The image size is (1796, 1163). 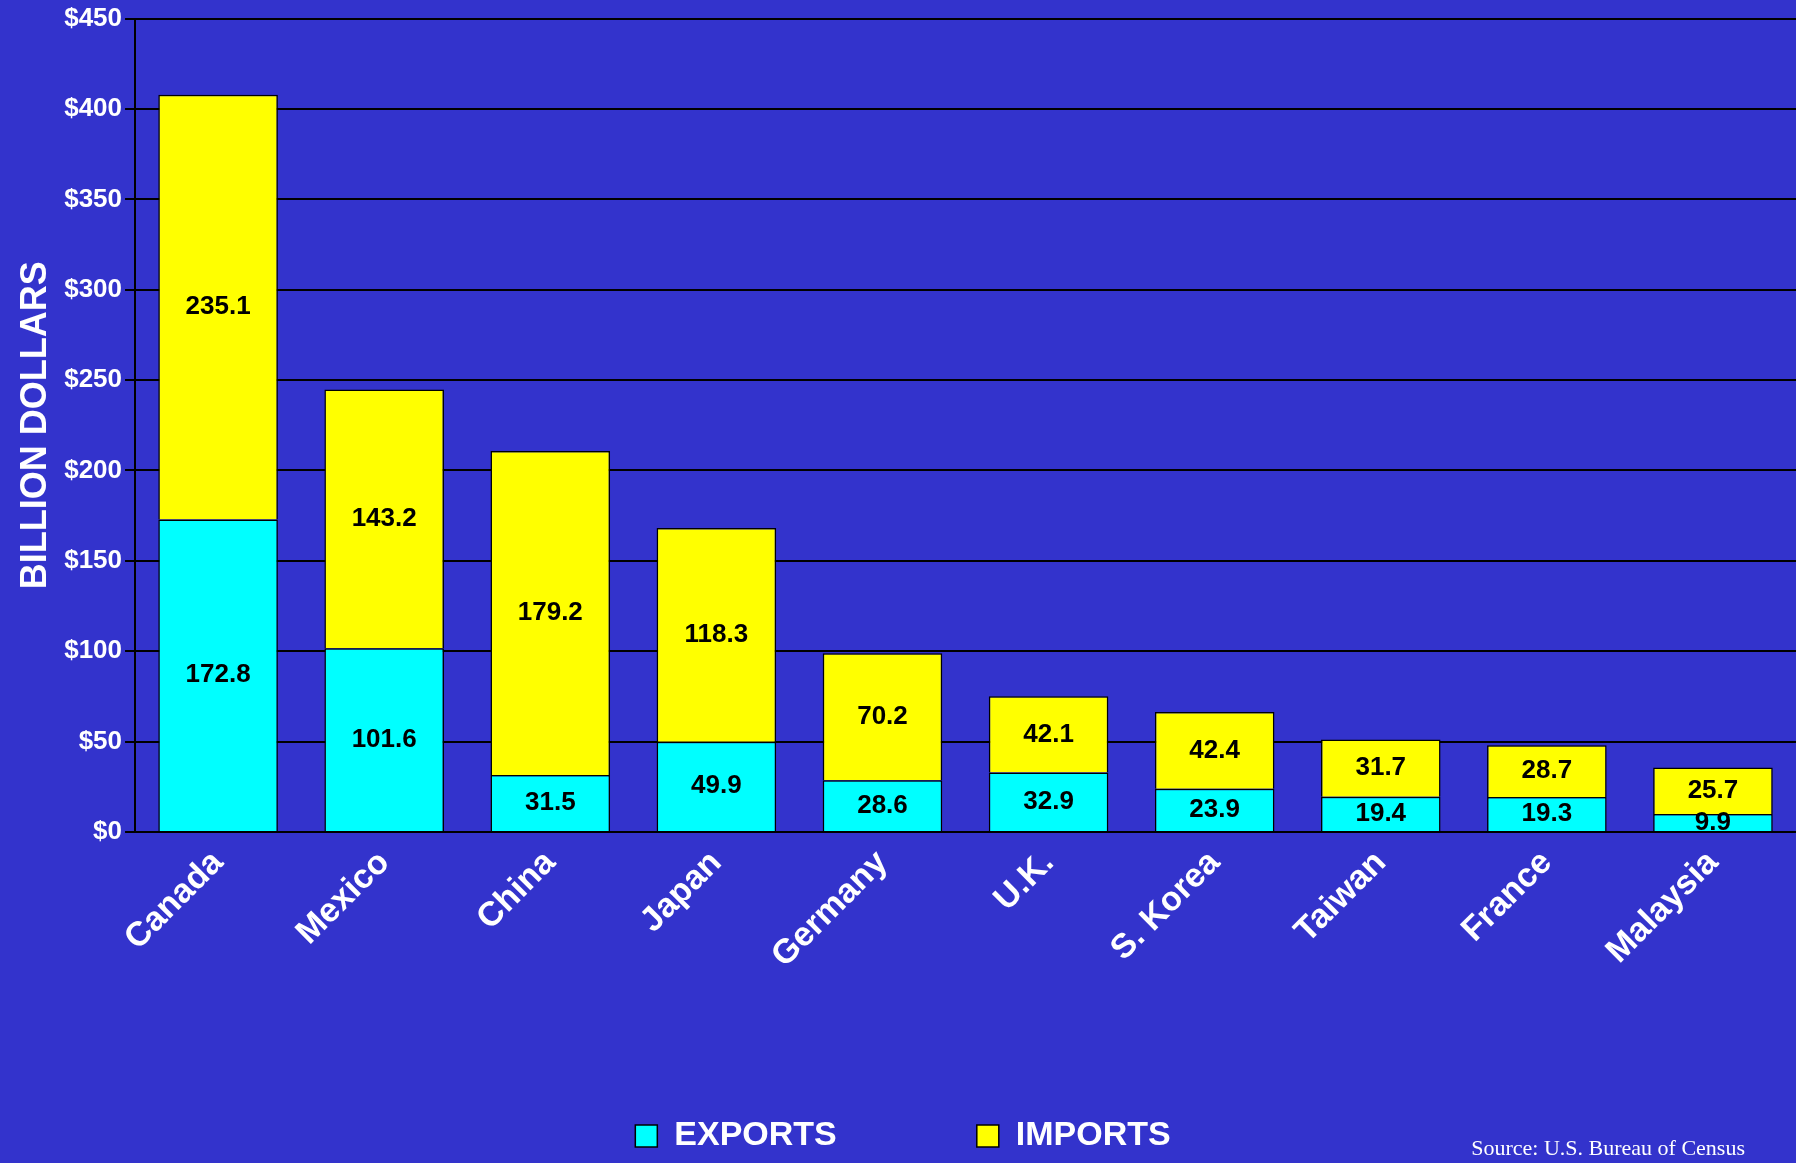 I want to click on data-label: 19.4, so click(x=1381, y=812).